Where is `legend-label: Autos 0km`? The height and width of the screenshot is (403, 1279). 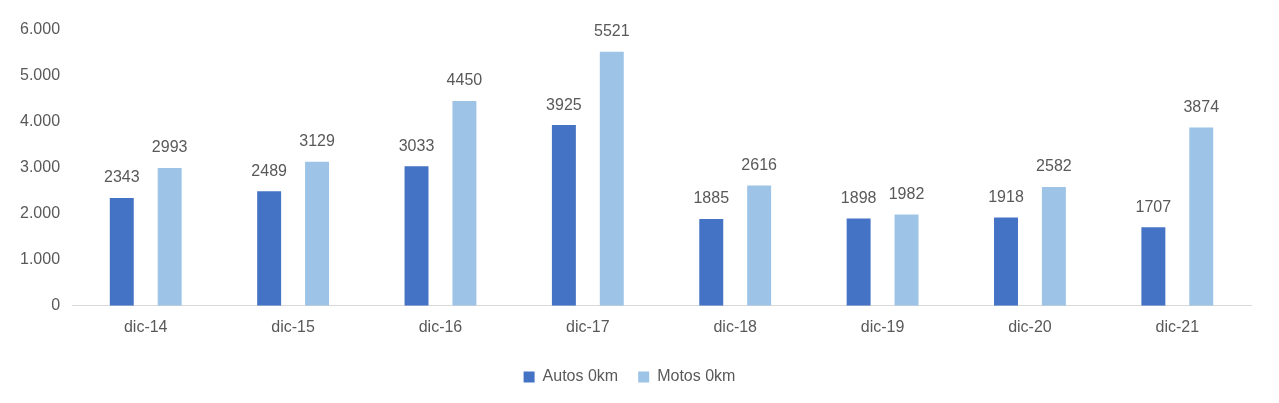 legend-label: Autos 0km is located at coordinates (580, 376).